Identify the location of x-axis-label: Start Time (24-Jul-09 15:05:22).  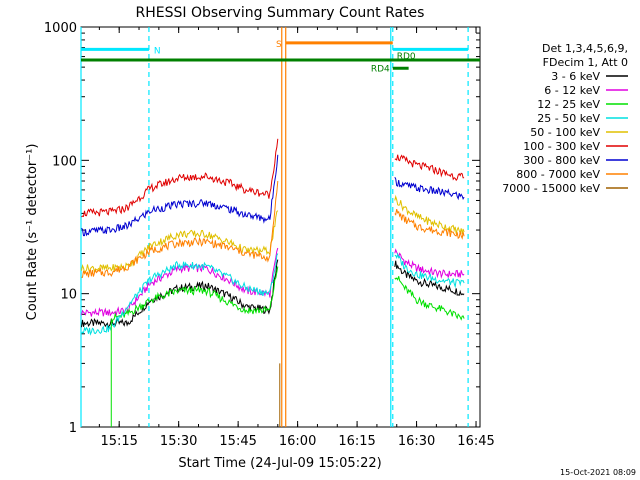
(279, 463).